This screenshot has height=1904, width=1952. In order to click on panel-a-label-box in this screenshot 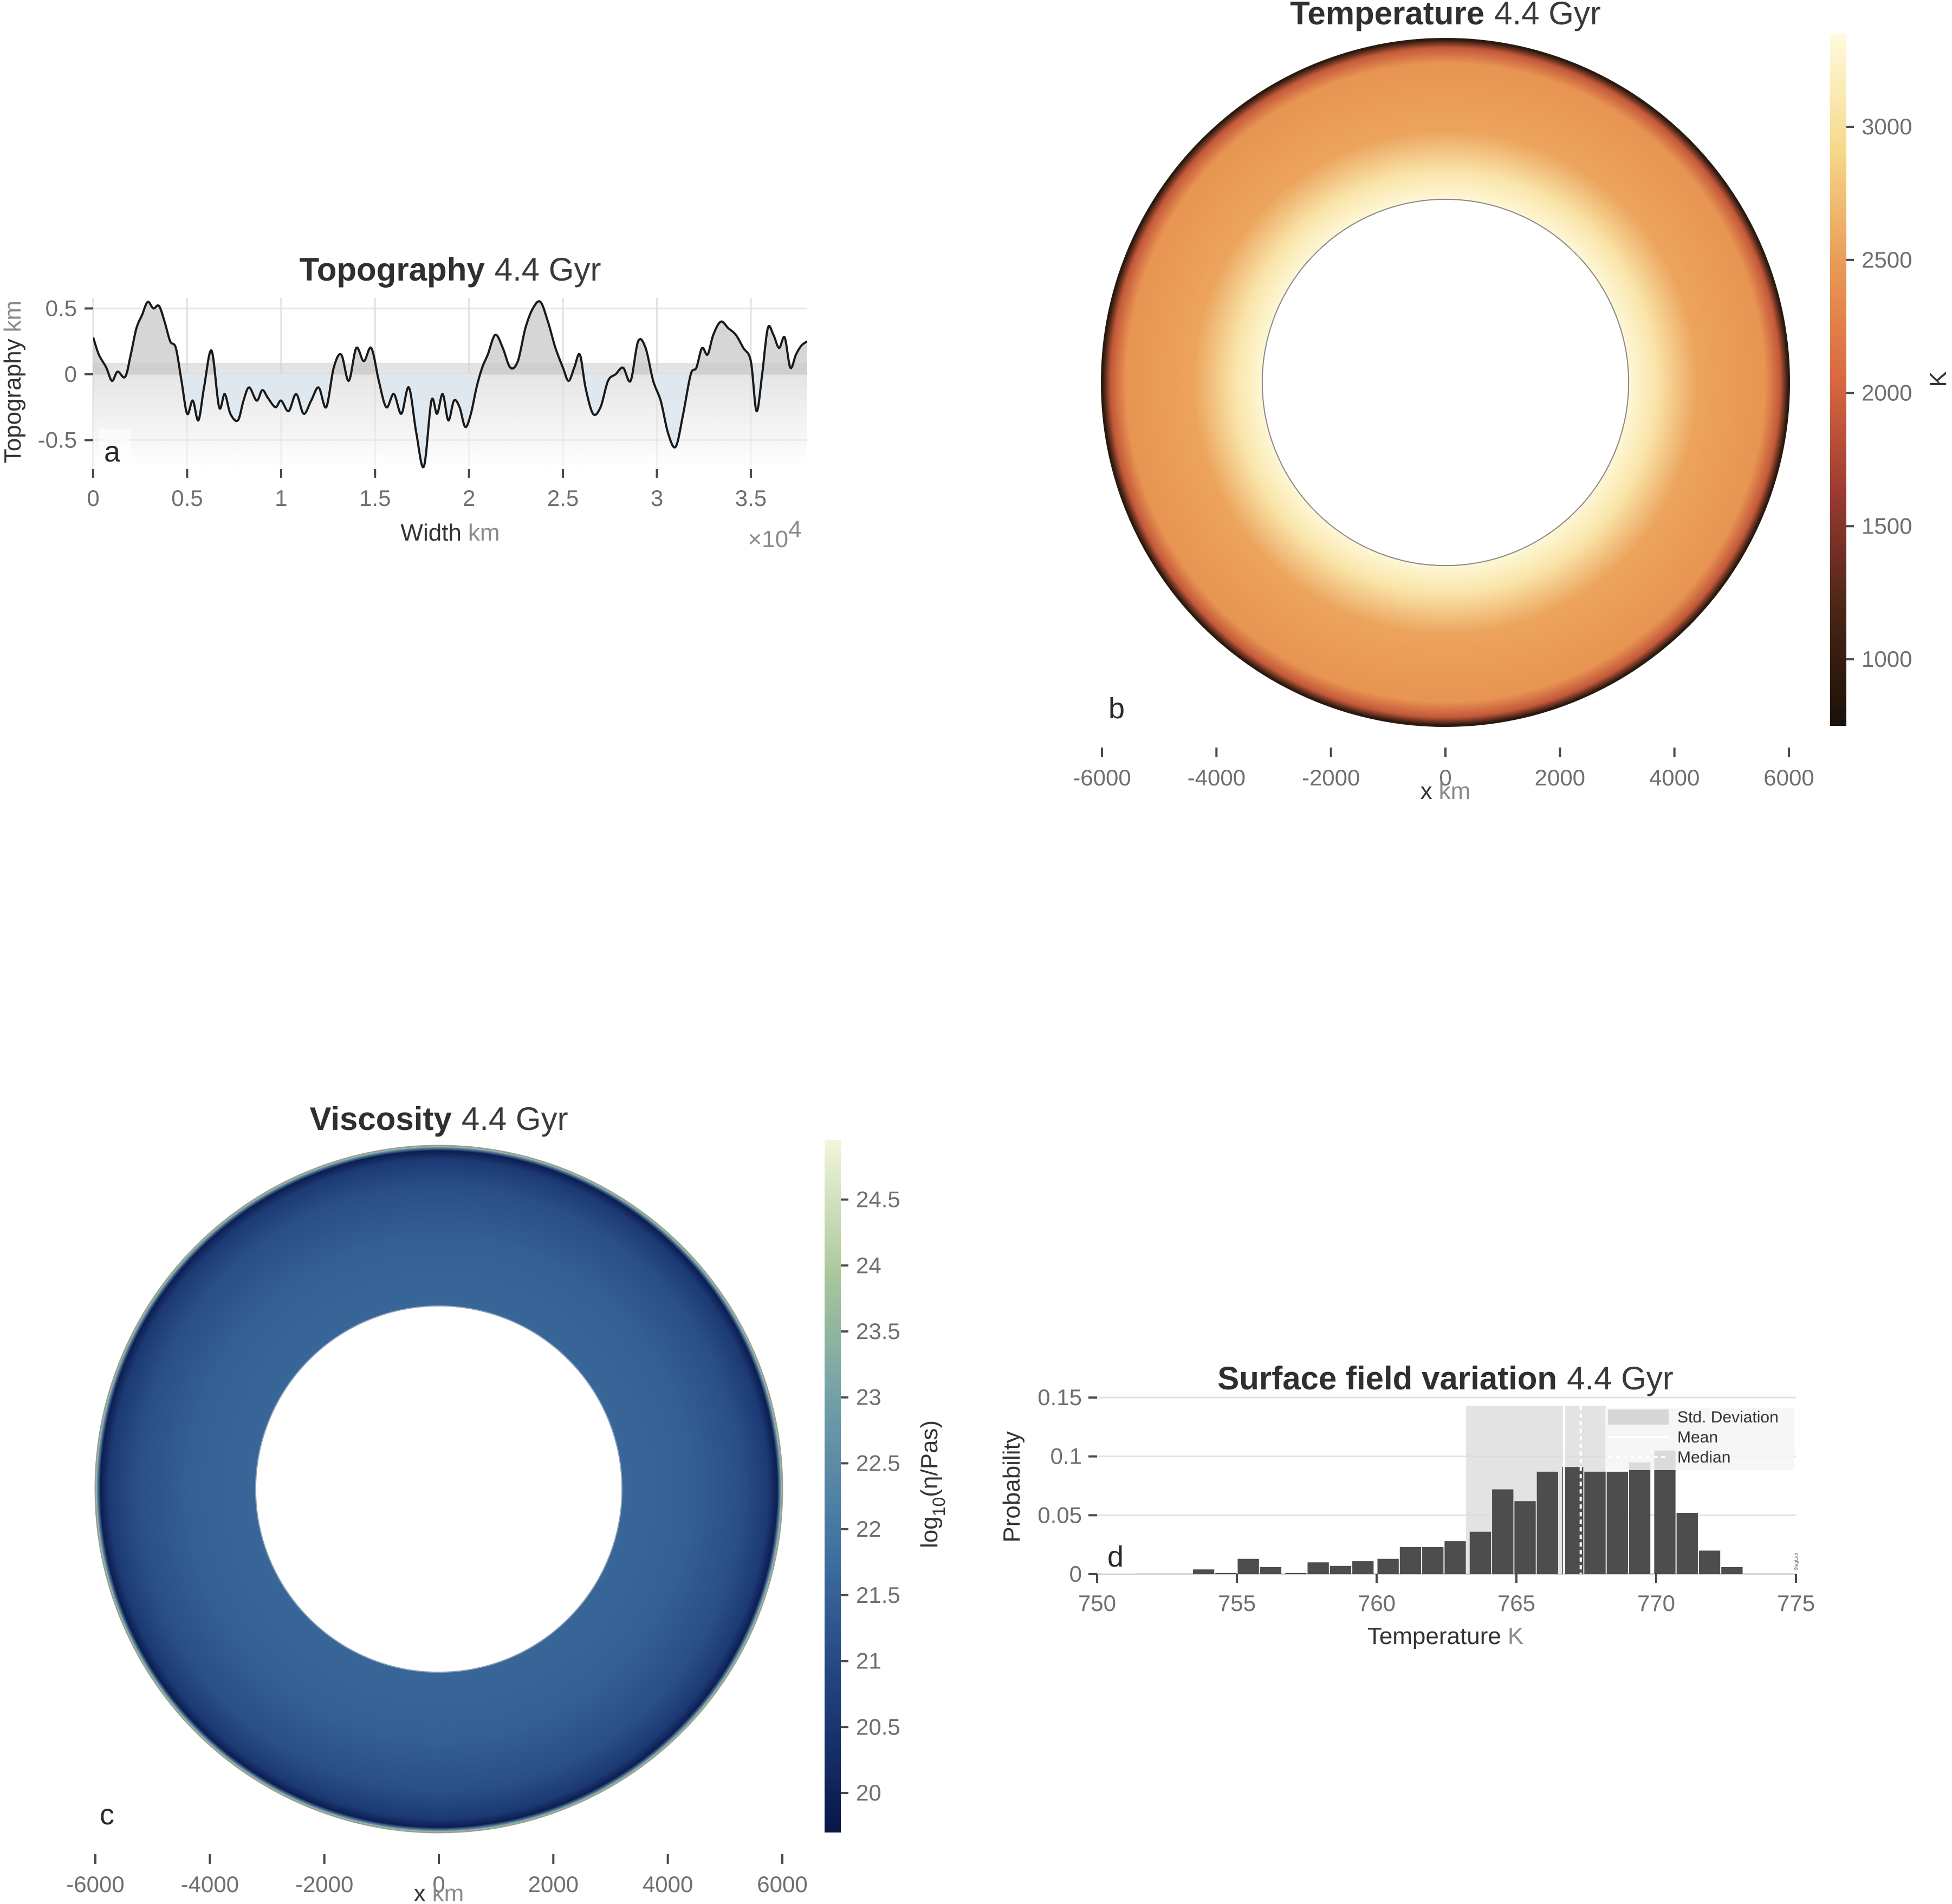, I will do `click(115, 448)`.